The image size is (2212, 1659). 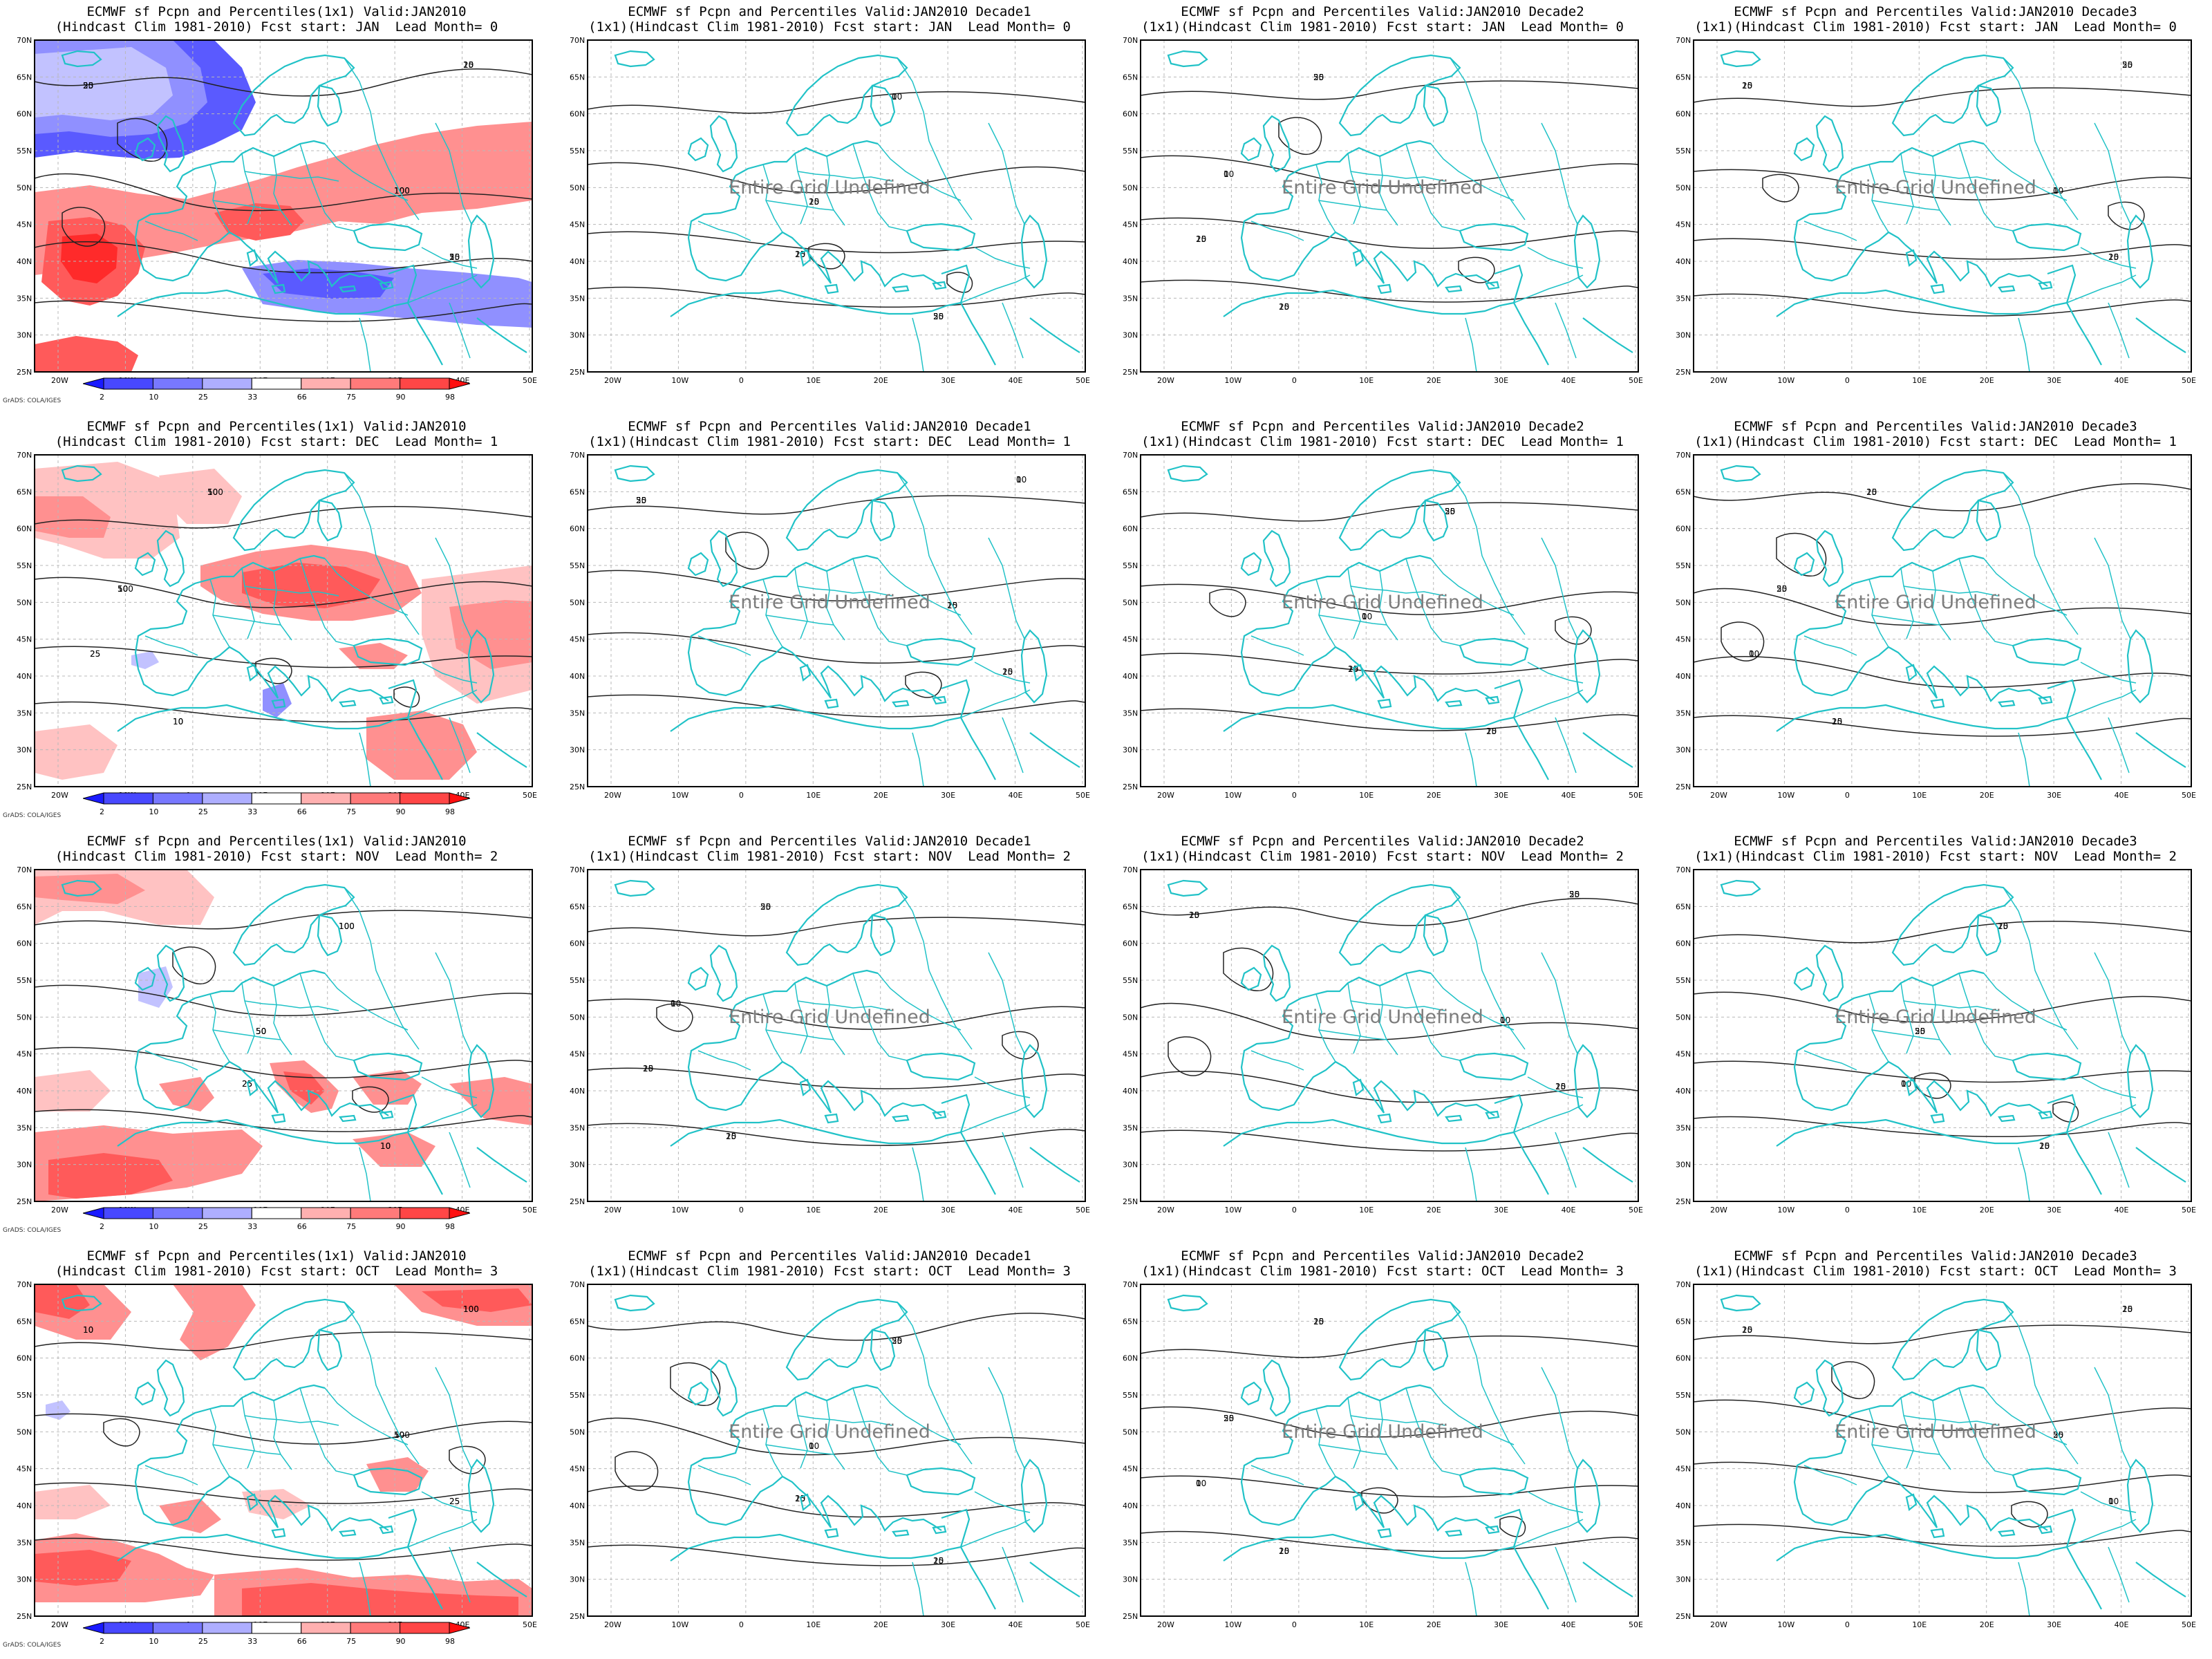 I want to click on colorbar-tick-label: 2, so click(x=102, y=398).